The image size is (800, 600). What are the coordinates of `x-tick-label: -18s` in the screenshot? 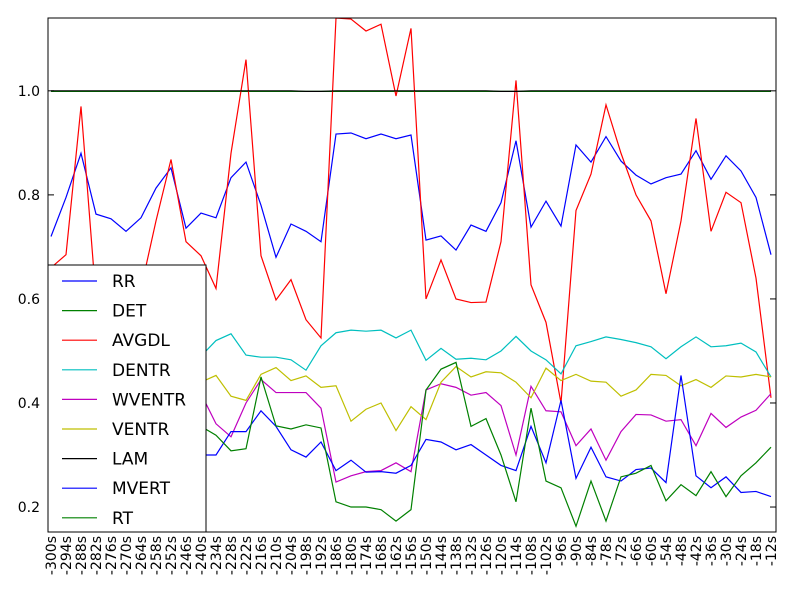 It's located at (757, 551).